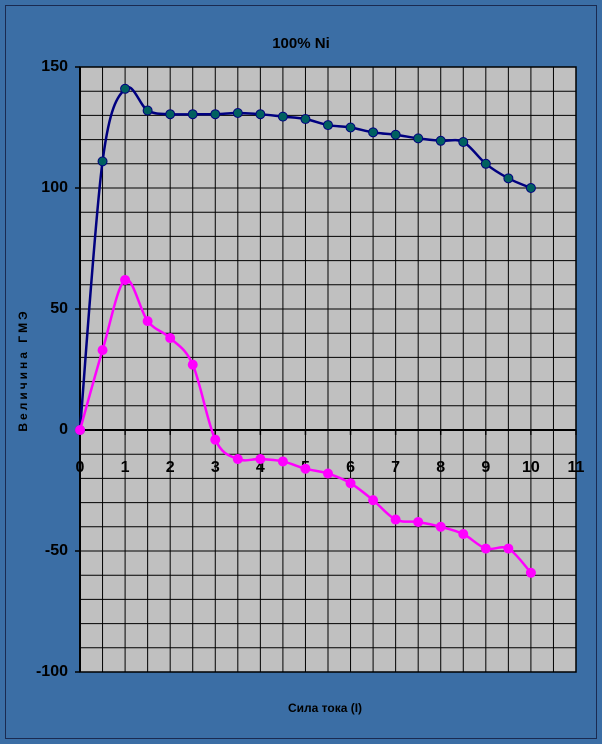 Image resolution: width=602 pixels, height=744 pixels. What do you see at coordinates (54, 187) in the screenshot?
I see `y-tick-label: 100` at bounding box center [54, 187].